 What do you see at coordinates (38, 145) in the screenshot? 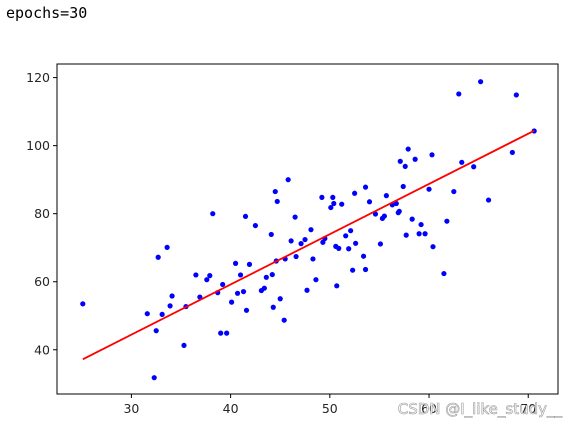
I see `y-tick-label: 100` at bounding box center [38, 145].